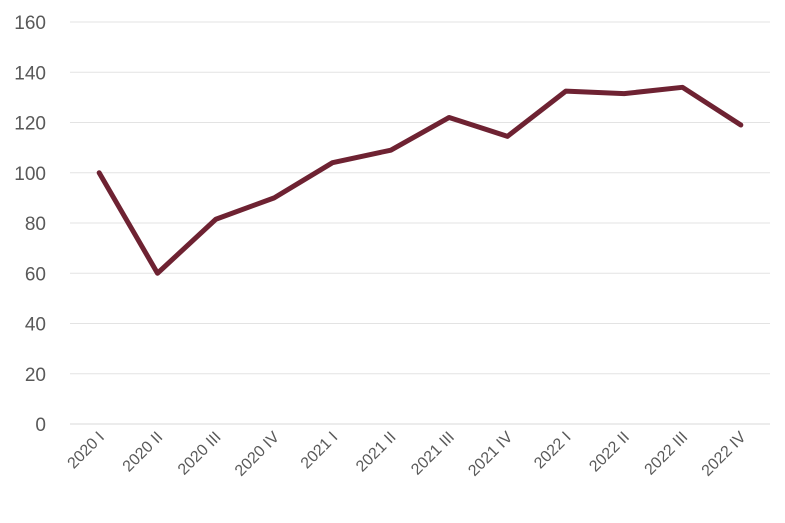 The image size is (785, 523). Describe the element at coordinates (30, 23) in the screenshot. I see `y-tick-label: 160` at that location.